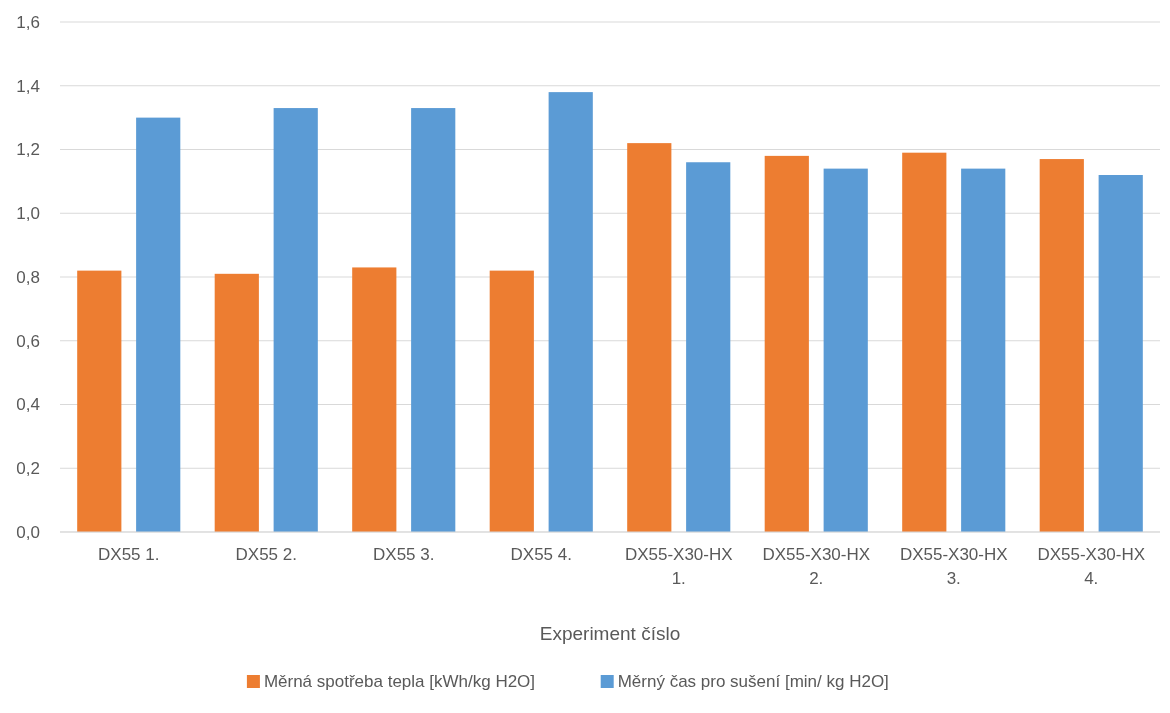 The height and width of the screenshot is (713, 1170). I want to click on x-axis-title: Experiment číslo, so click(610, 633).